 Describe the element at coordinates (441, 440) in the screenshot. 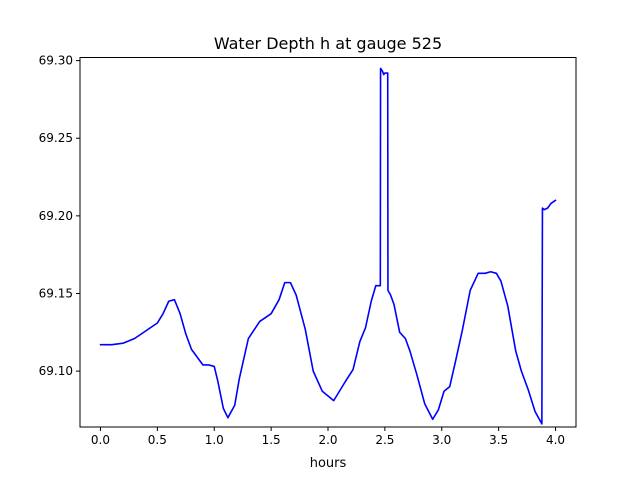

I see `x-tick-label: 3.0` at that location.